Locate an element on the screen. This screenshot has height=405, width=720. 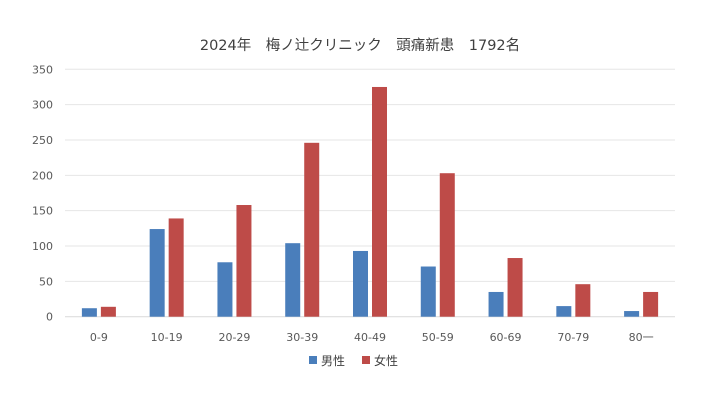
y-tick-label: 200 is located at coordinates (42, 175).